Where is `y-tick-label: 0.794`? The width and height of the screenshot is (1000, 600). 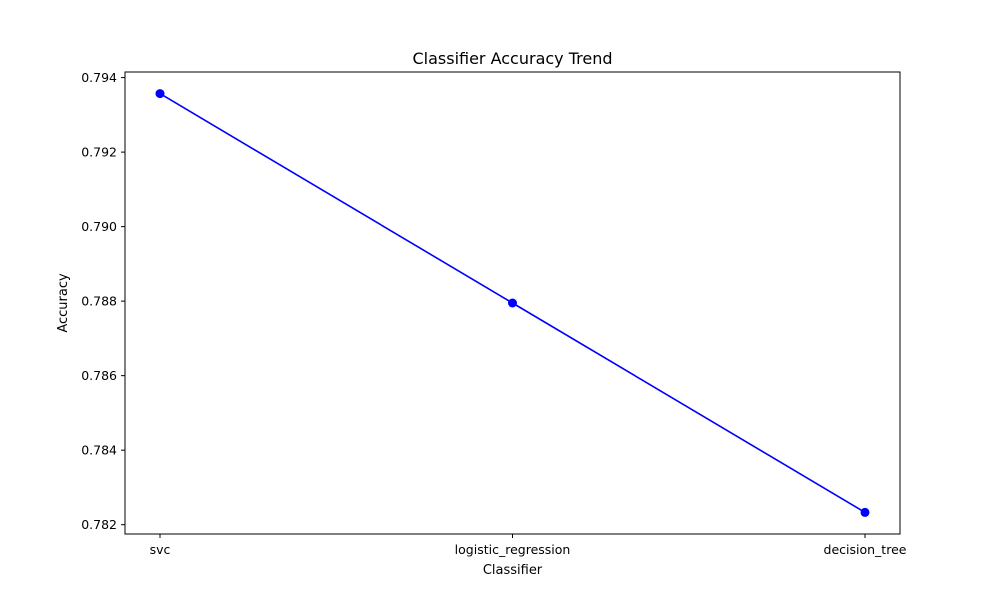
y-tick-label: 0.794 is located at coordinates (99, 77).